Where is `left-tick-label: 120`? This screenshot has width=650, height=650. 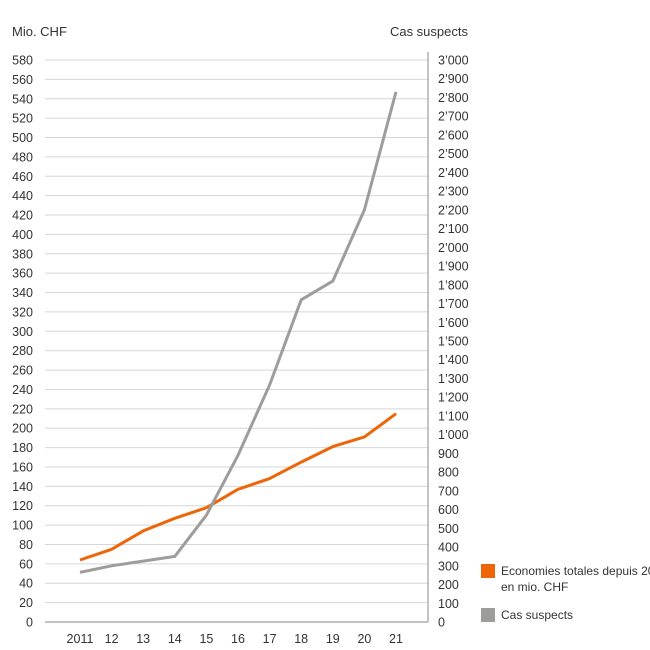 left-tick-label: 120 is located at coordinates (22, 506).